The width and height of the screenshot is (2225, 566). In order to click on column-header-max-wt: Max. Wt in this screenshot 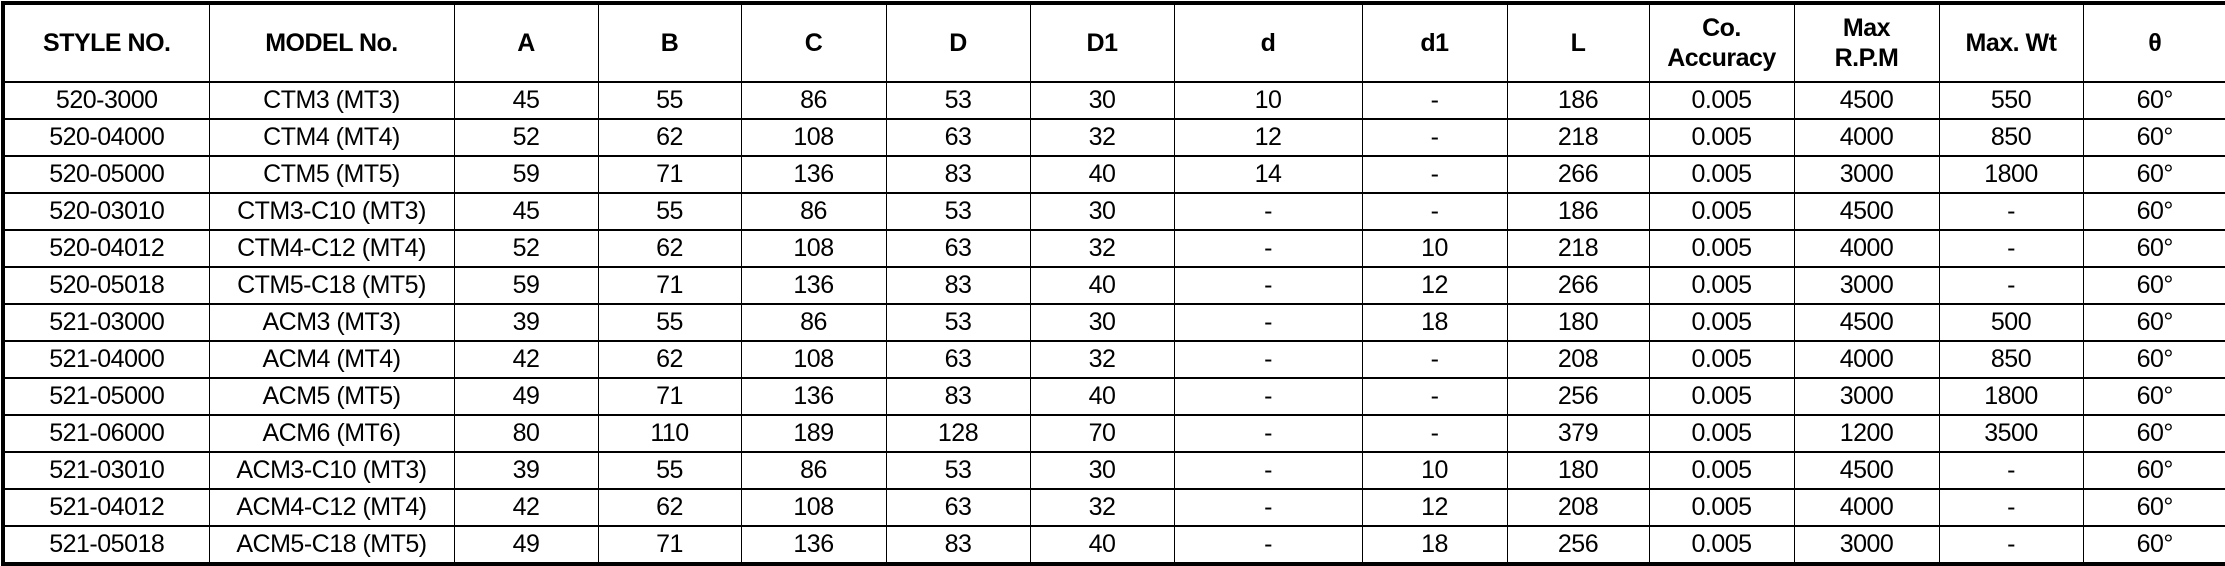, I will do `click(2011, 42)`.